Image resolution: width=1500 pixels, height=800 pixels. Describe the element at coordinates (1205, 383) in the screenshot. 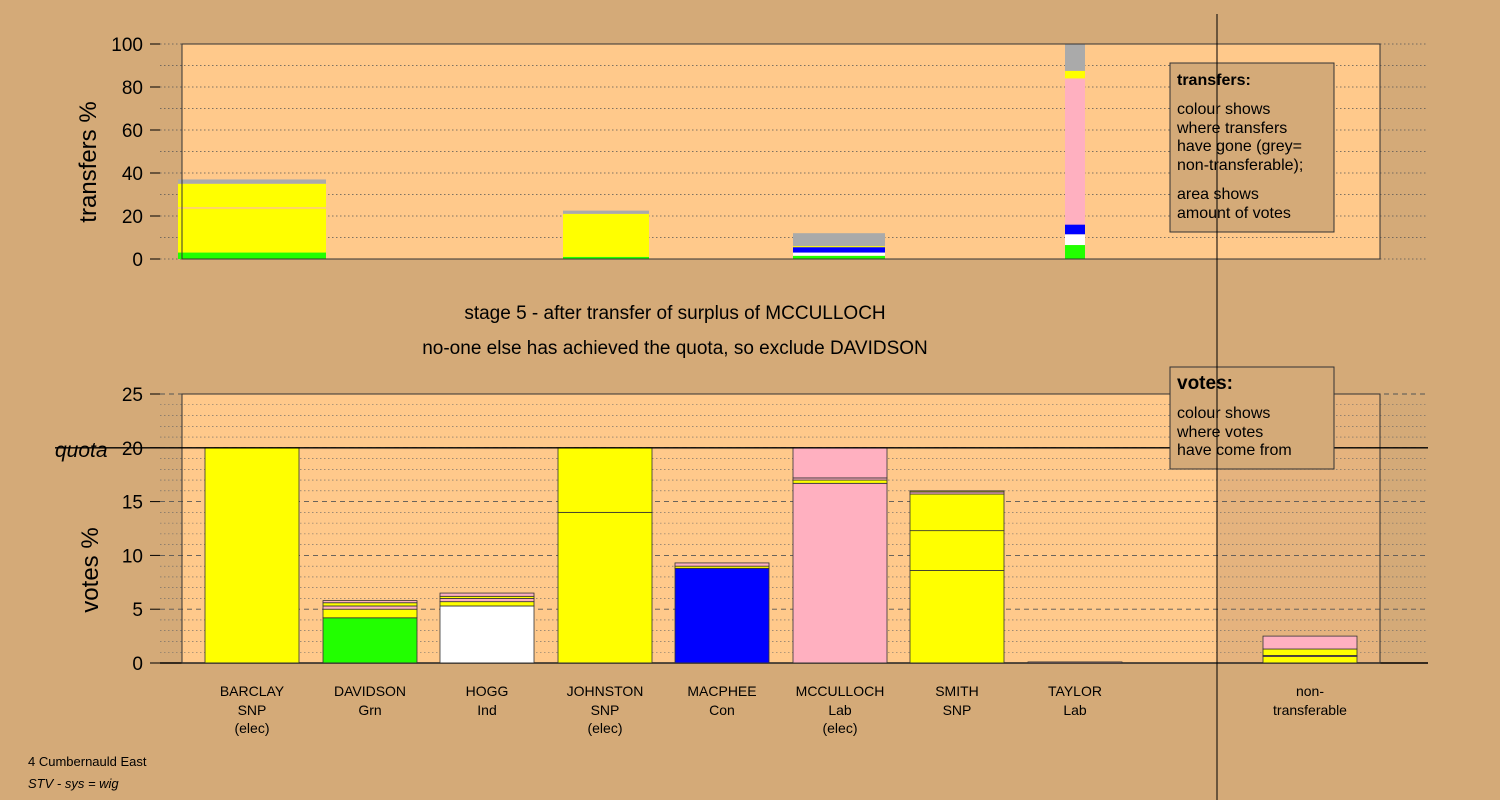

I see `votes-legend-title: votes:` at that location.